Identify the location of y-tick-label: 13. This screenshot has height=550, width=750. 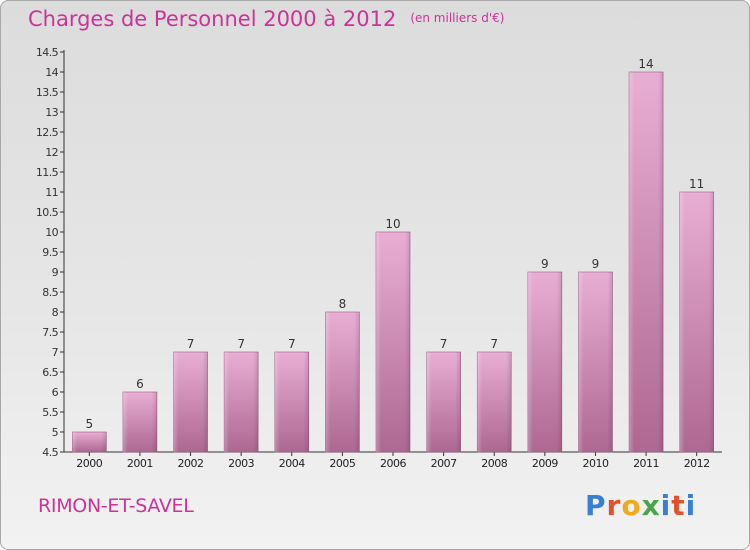
(51, 112).